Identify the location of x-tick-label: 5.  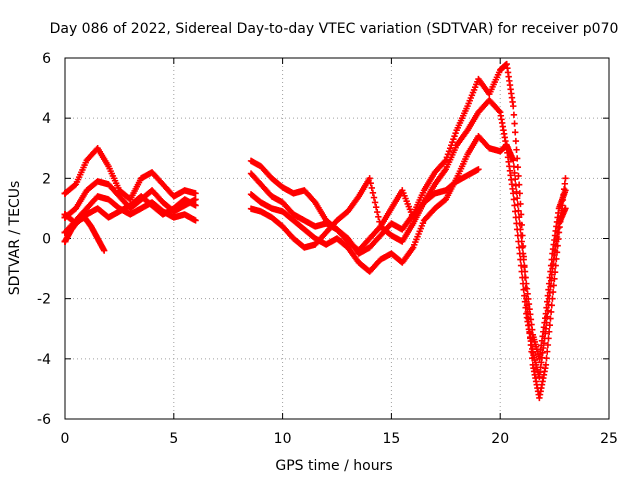
(173, 439).